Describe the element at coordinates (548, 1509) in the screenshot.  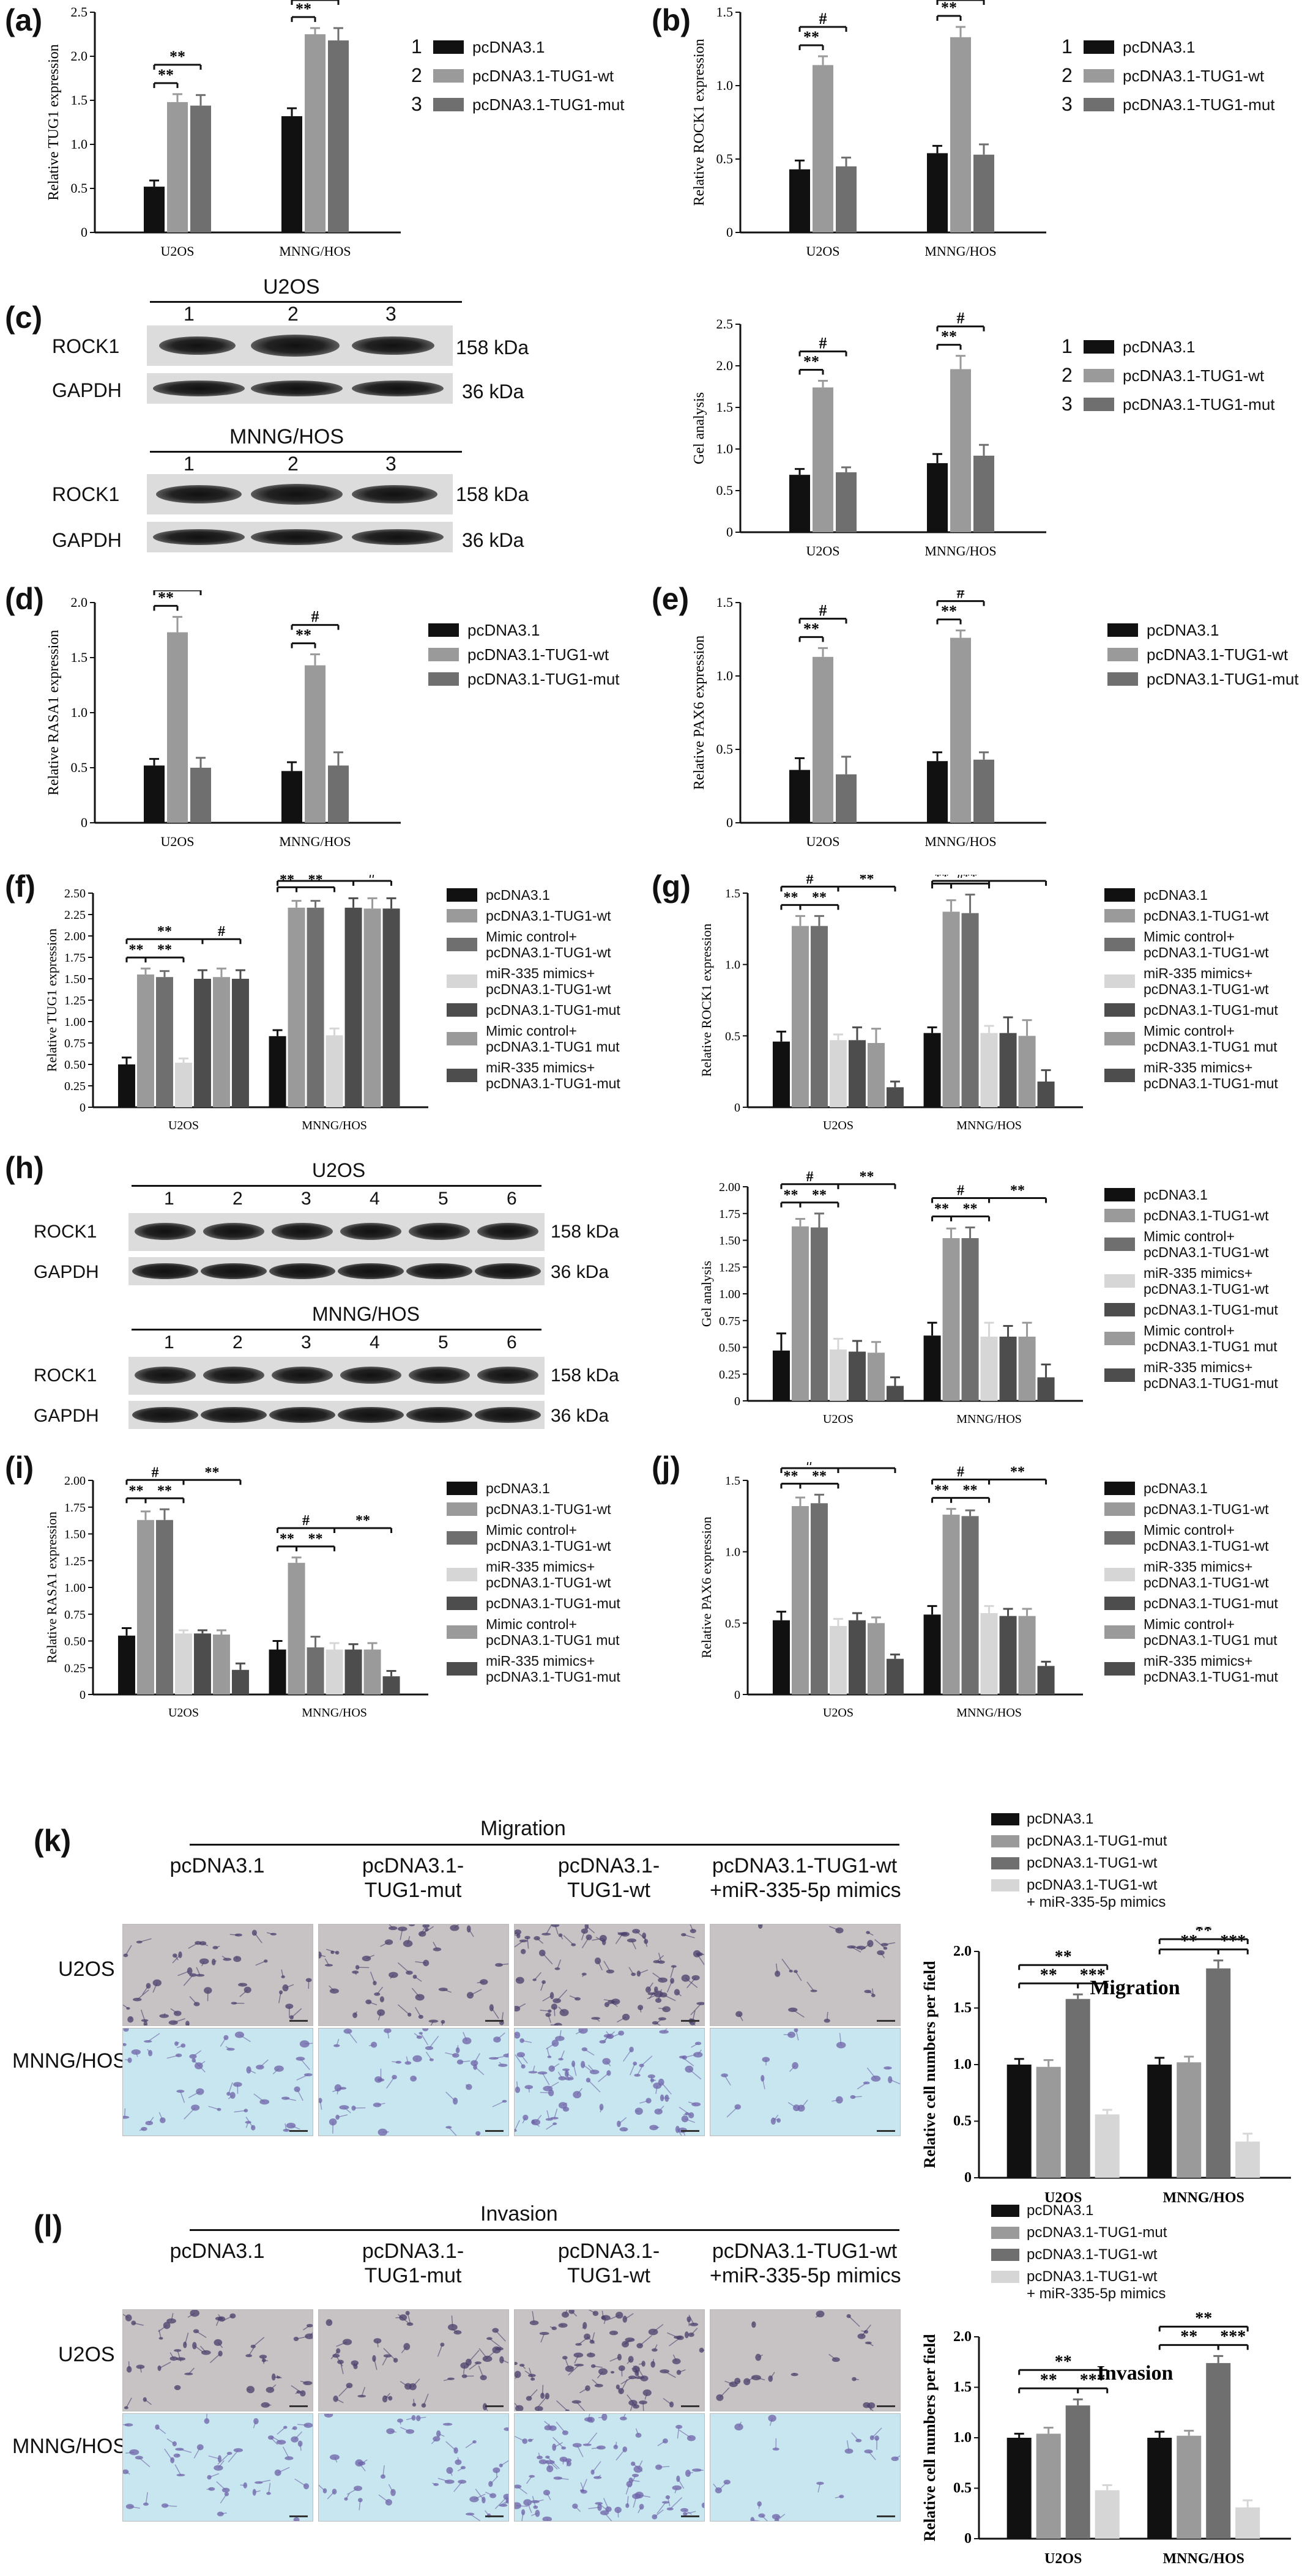
I see `legend-label: pcDNA3.1-TUG1-wt` at that location.